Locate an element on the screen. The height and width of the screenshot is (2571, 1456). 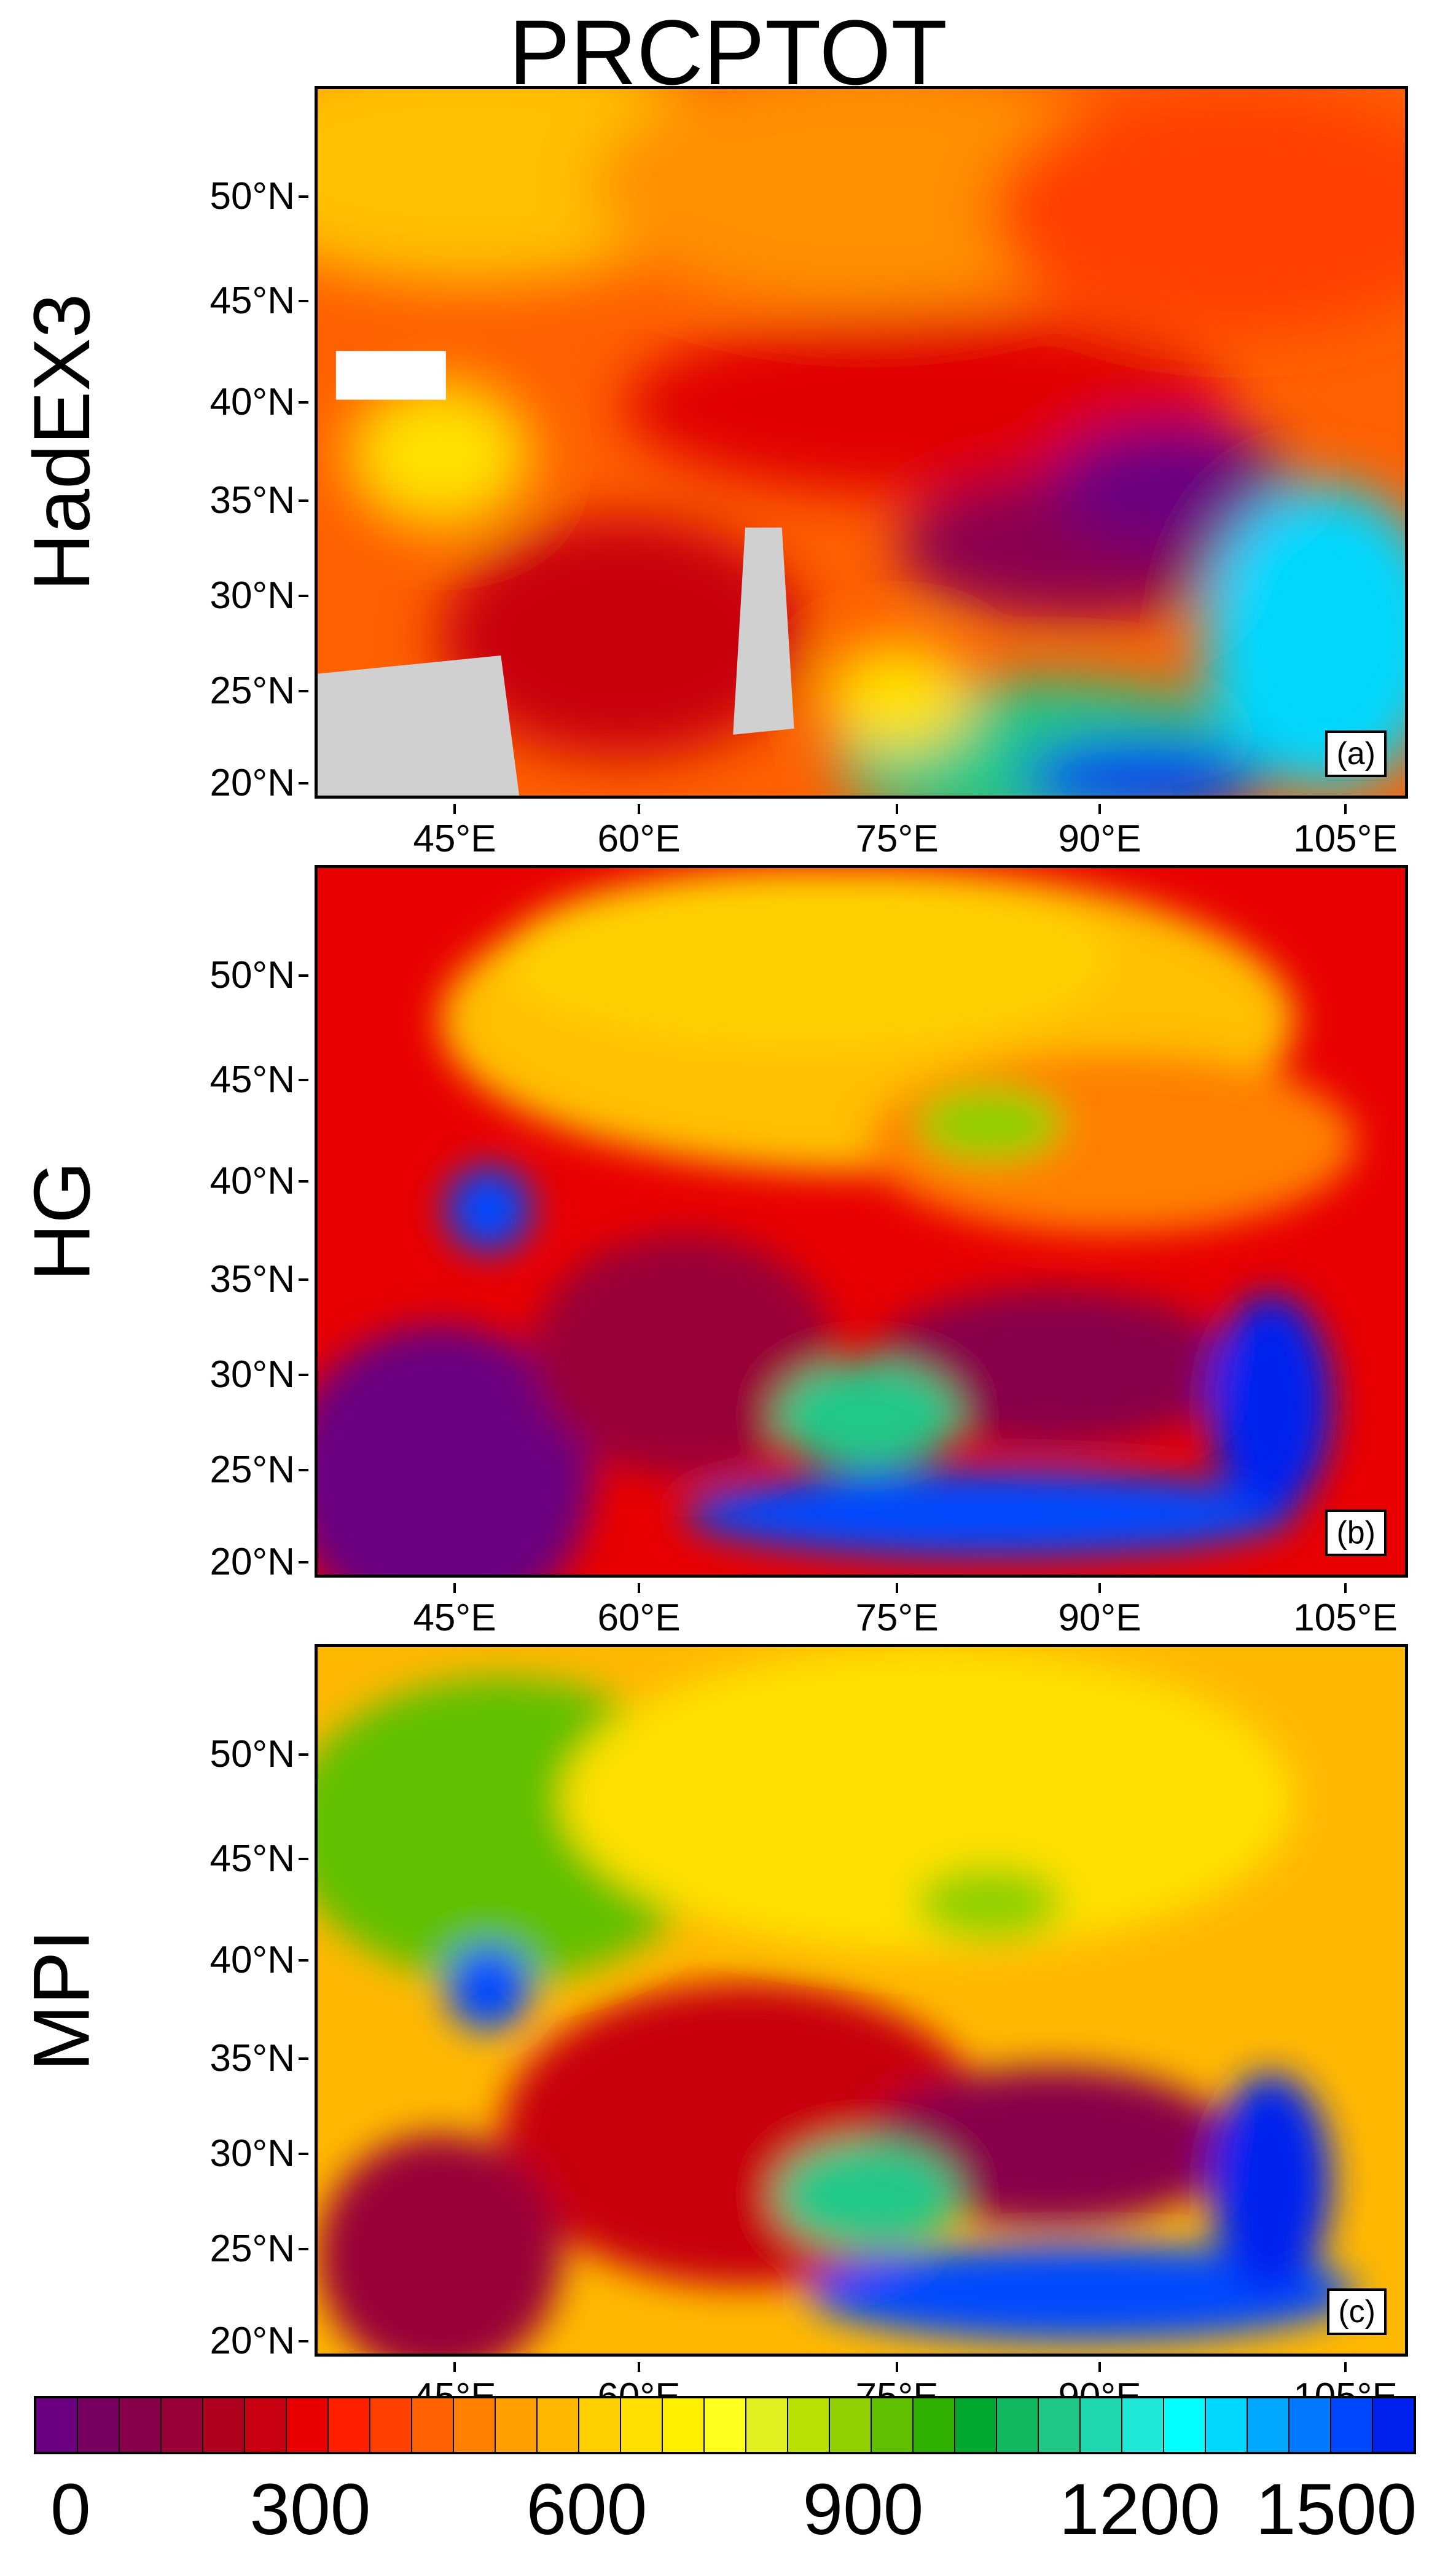
colorbar-tick-label: 0 is located at coordinates (70, 2509).